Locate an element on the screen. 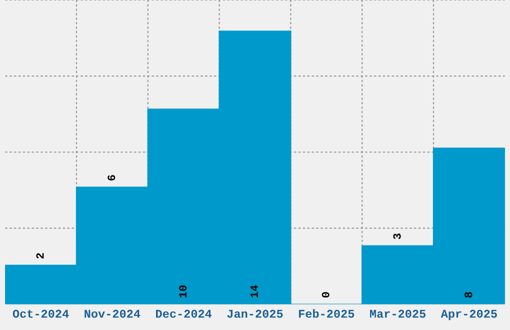 The image size is (510, 330). data-label: 0 is located at coordinates (326, 295).